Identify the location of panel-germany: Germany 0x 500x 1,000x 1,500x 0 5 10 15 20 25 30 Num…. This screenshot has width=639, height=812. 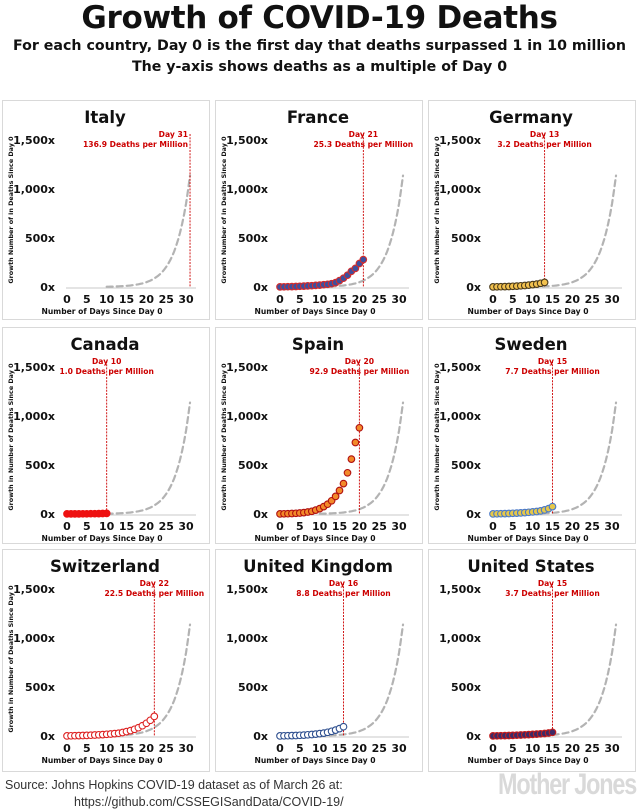
(532, 210).